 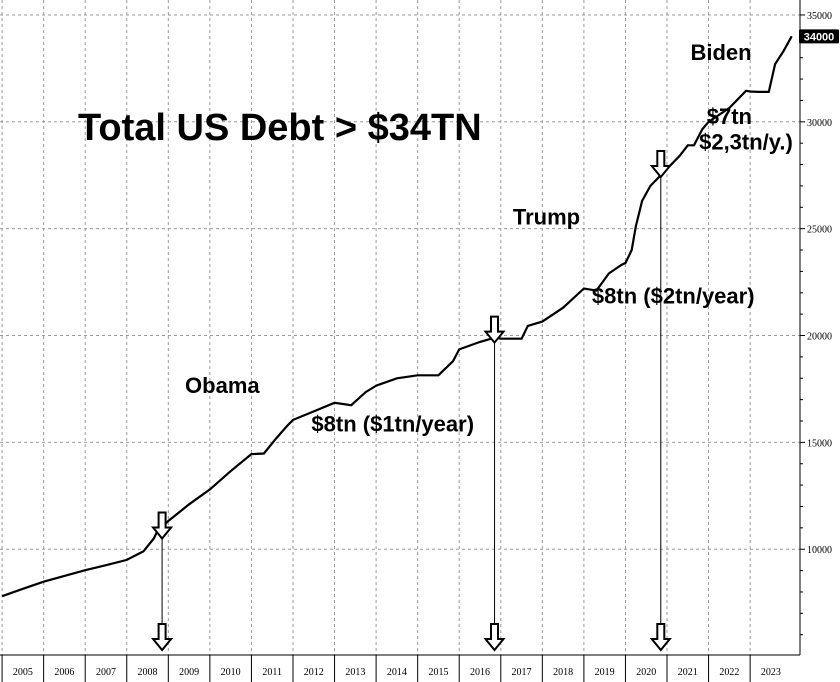 I want to click on last-value-box, so click(x=819, y=36).